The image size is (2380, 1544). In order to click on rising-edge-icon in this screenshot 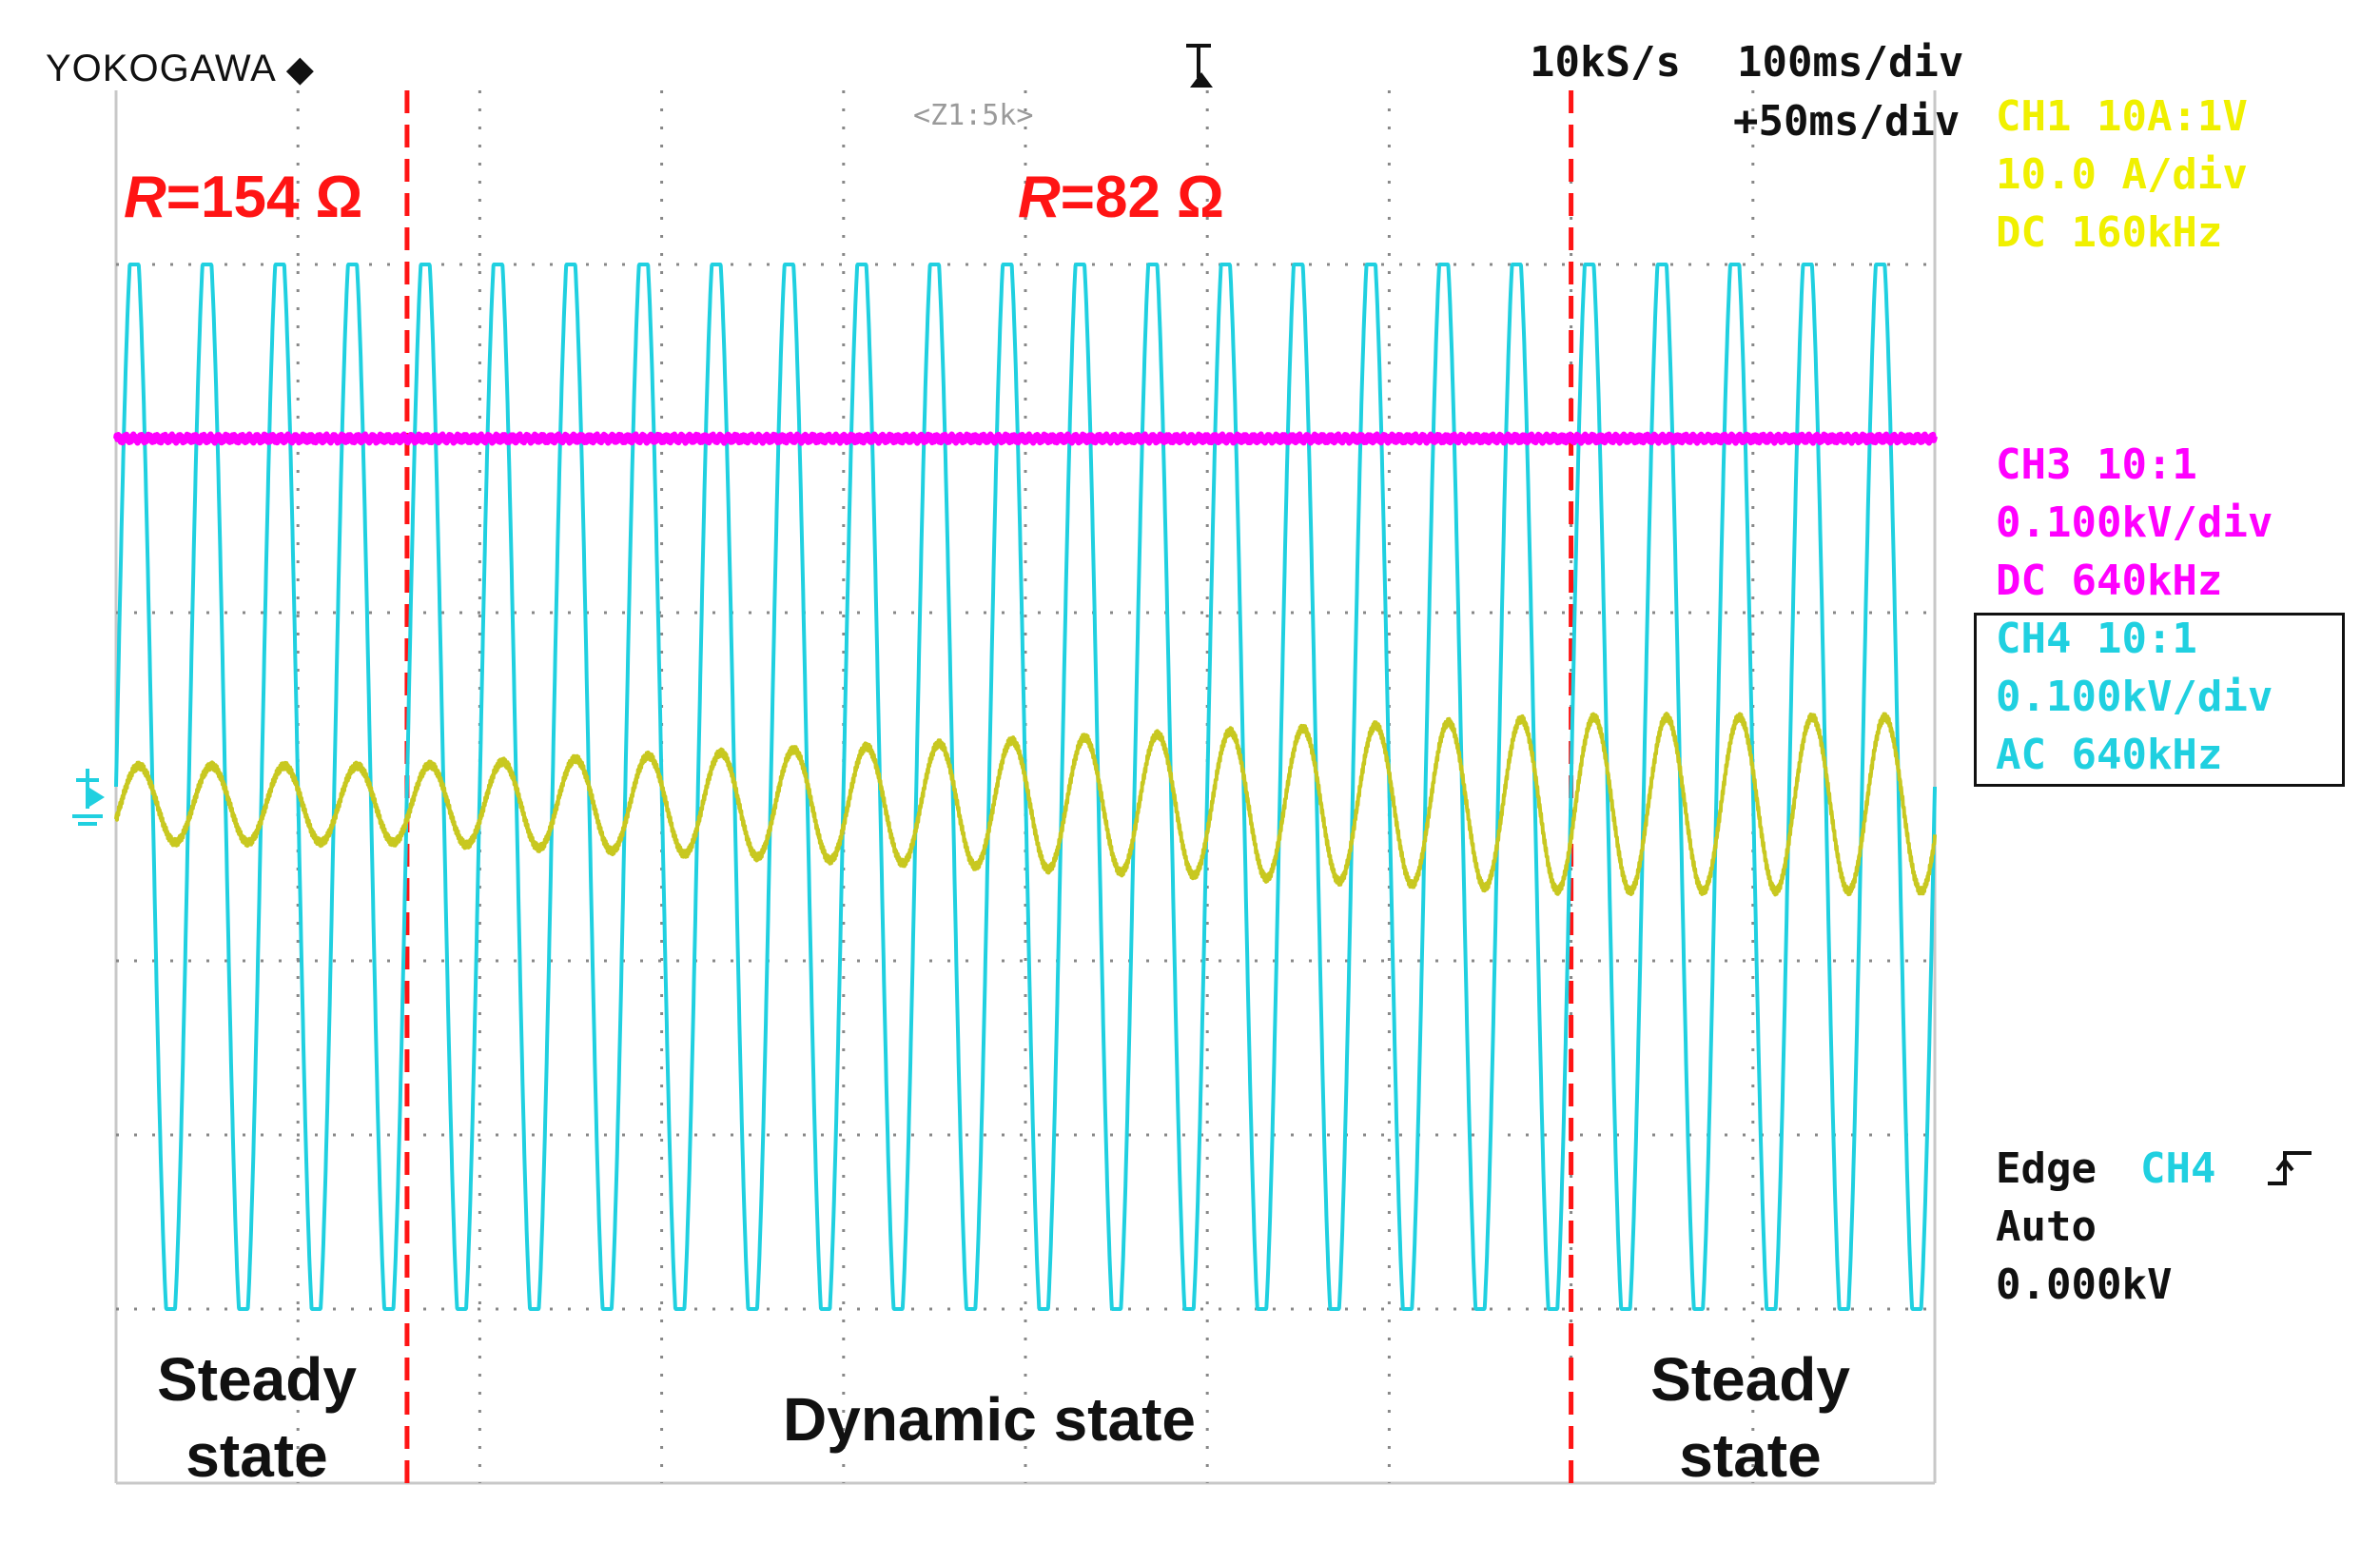, I will do `click(2290, 1169)`.